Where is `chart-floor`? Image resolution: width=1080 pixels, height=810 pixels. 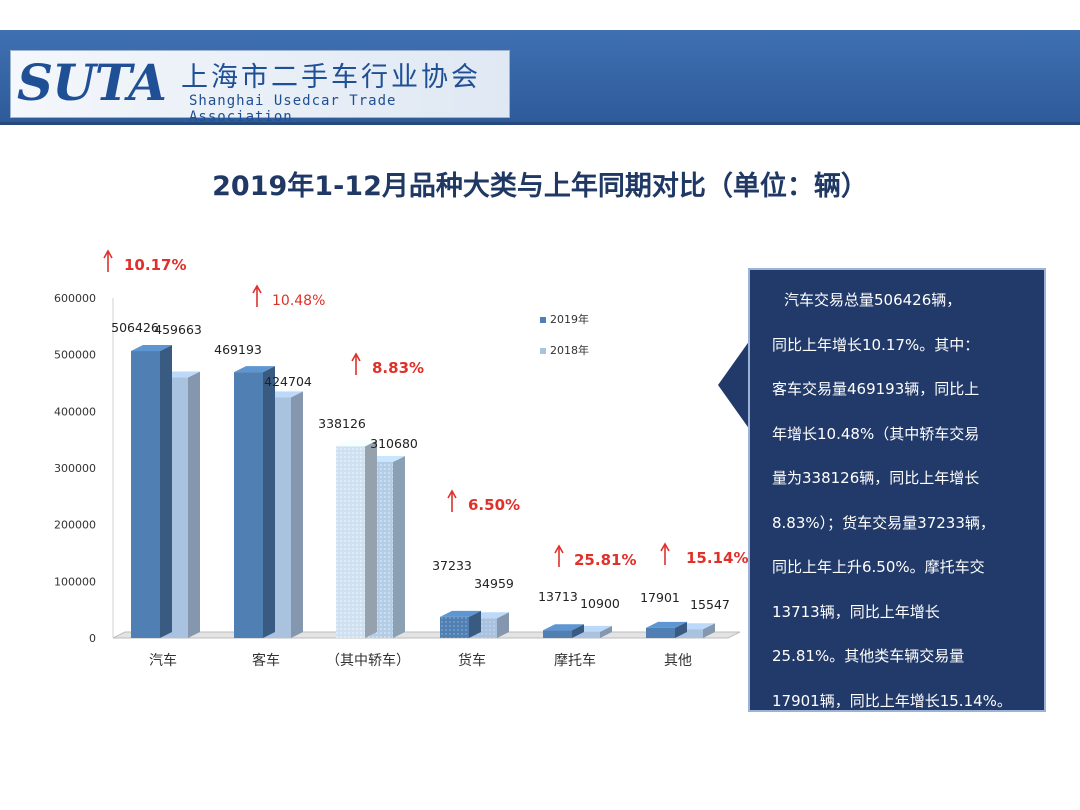
chart-floor is located at coordinates (426, 635).